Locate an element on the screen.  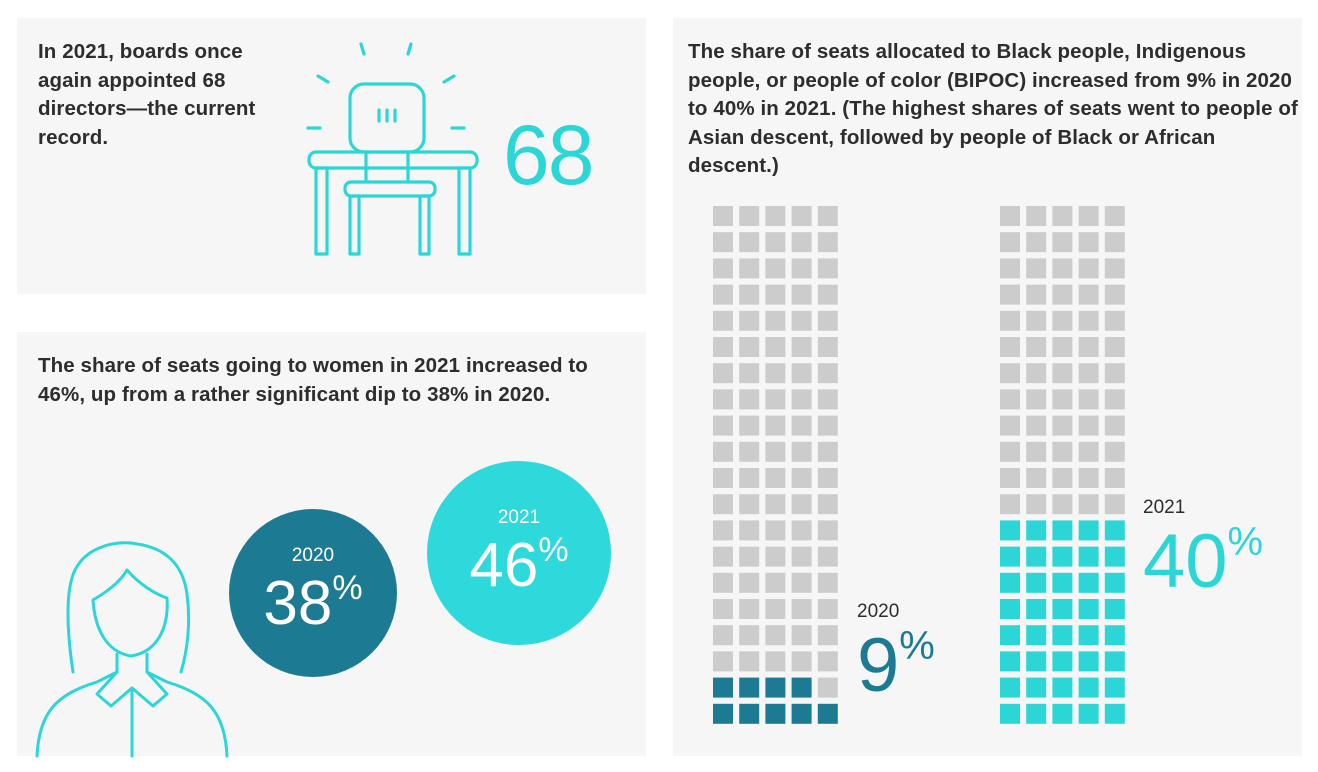
women-2021-circle: 2021 46% is located at coordinates (519, 553).